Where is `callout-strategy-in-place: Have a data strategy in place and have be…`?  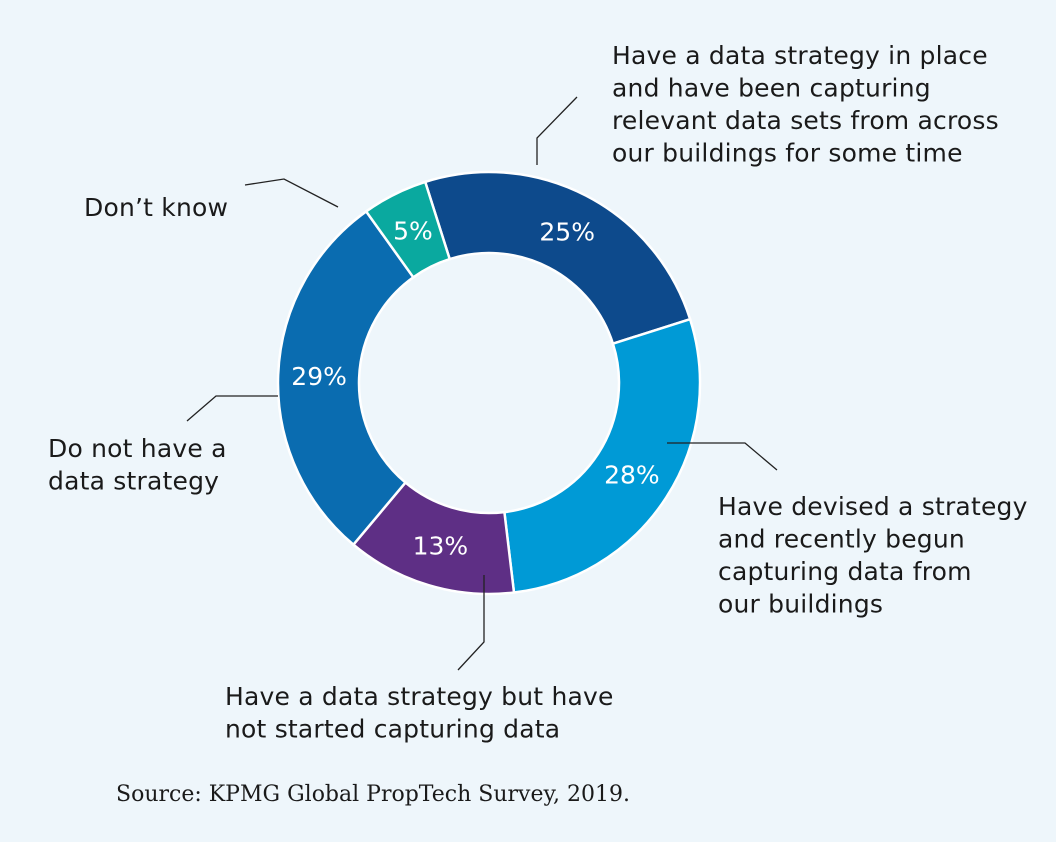 callout-strategy-in-place: Have a data strategy in place and have be… is located at coordinates (805, 104).